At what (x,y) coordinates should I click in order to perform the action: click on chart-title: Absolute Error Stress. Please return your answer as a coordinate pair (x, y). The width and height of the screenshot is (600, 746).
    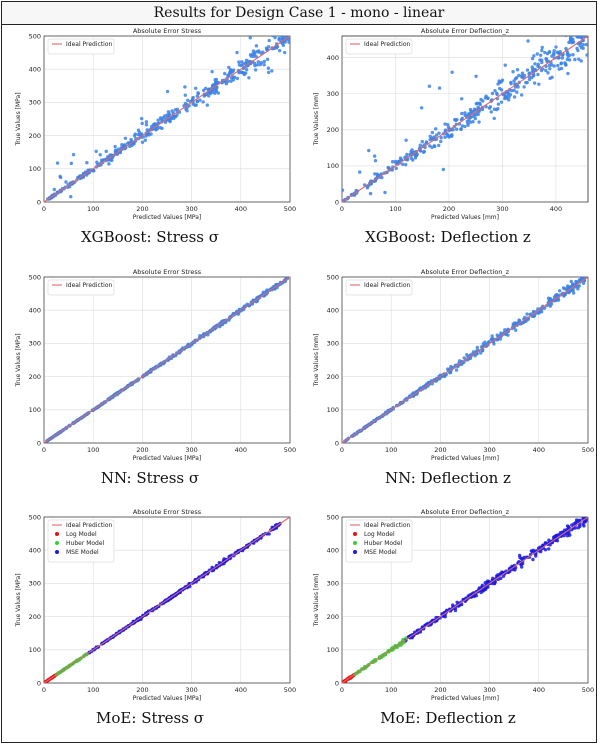
    Looking at the image, I should click on (167, 31).